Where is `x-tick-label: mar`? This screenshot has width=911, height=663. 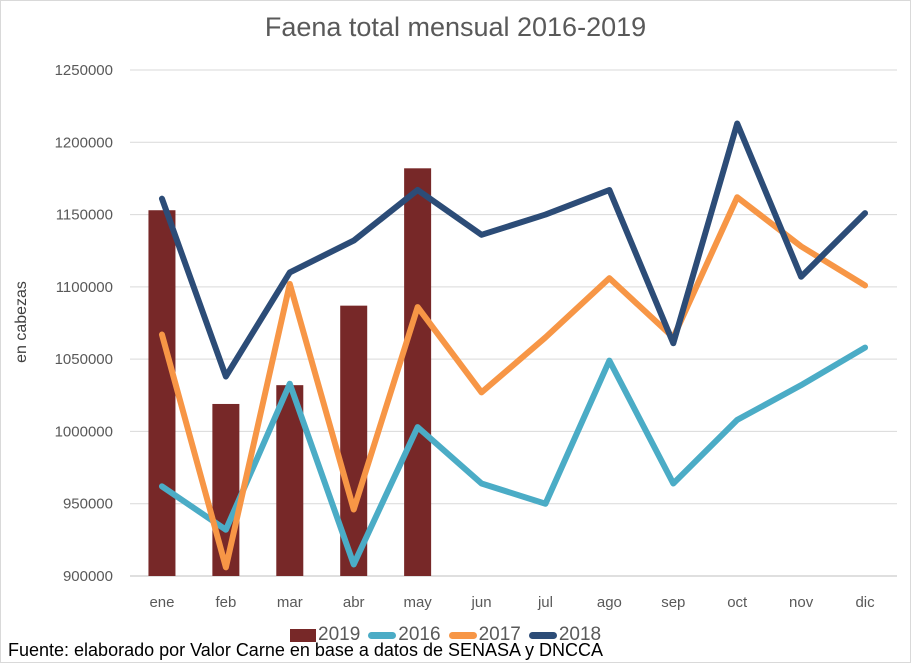 x-tick-label: mar is located at coordinates (290, 602).